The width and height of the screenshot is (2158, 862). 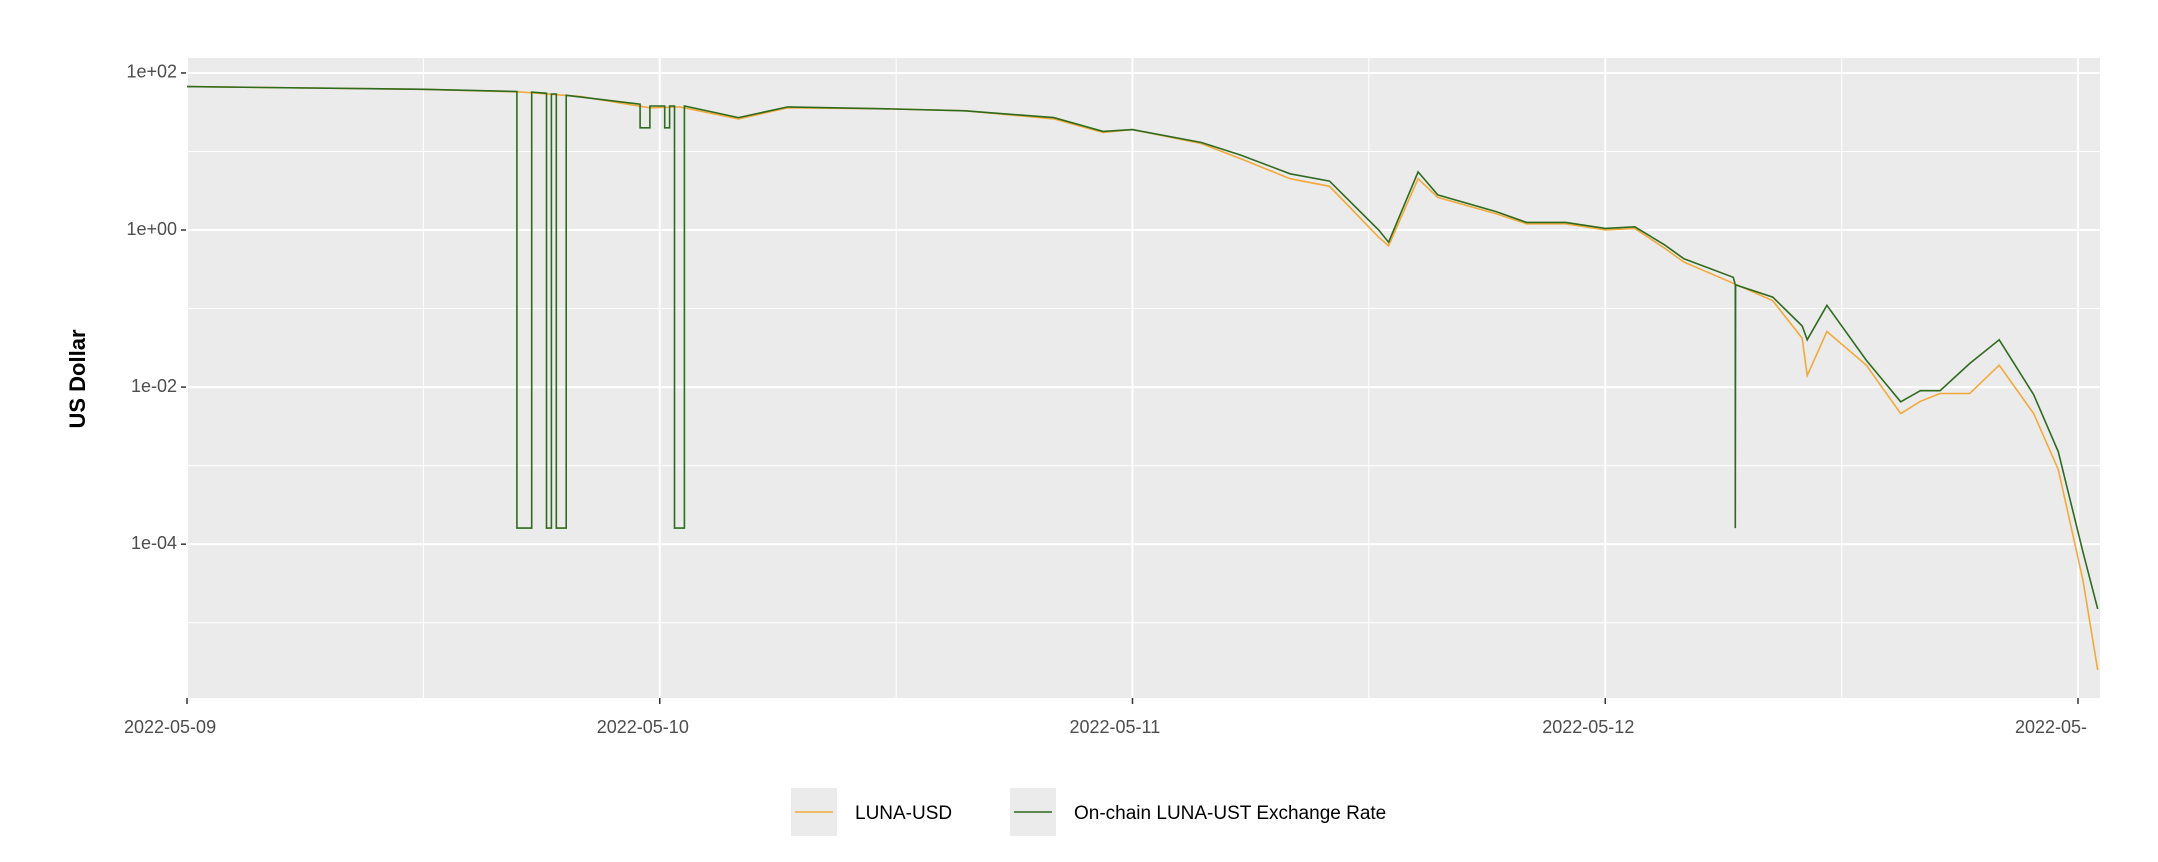 I want to click on x-tick-label: 2022-05-11, so click(x=1115, y=727).